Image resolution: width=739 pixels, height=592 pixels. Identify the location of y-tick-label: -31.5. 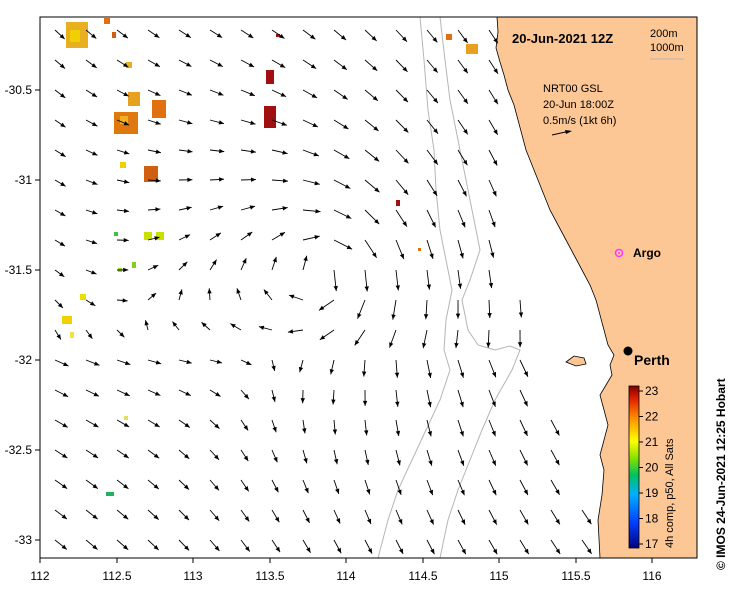
(19, 270).